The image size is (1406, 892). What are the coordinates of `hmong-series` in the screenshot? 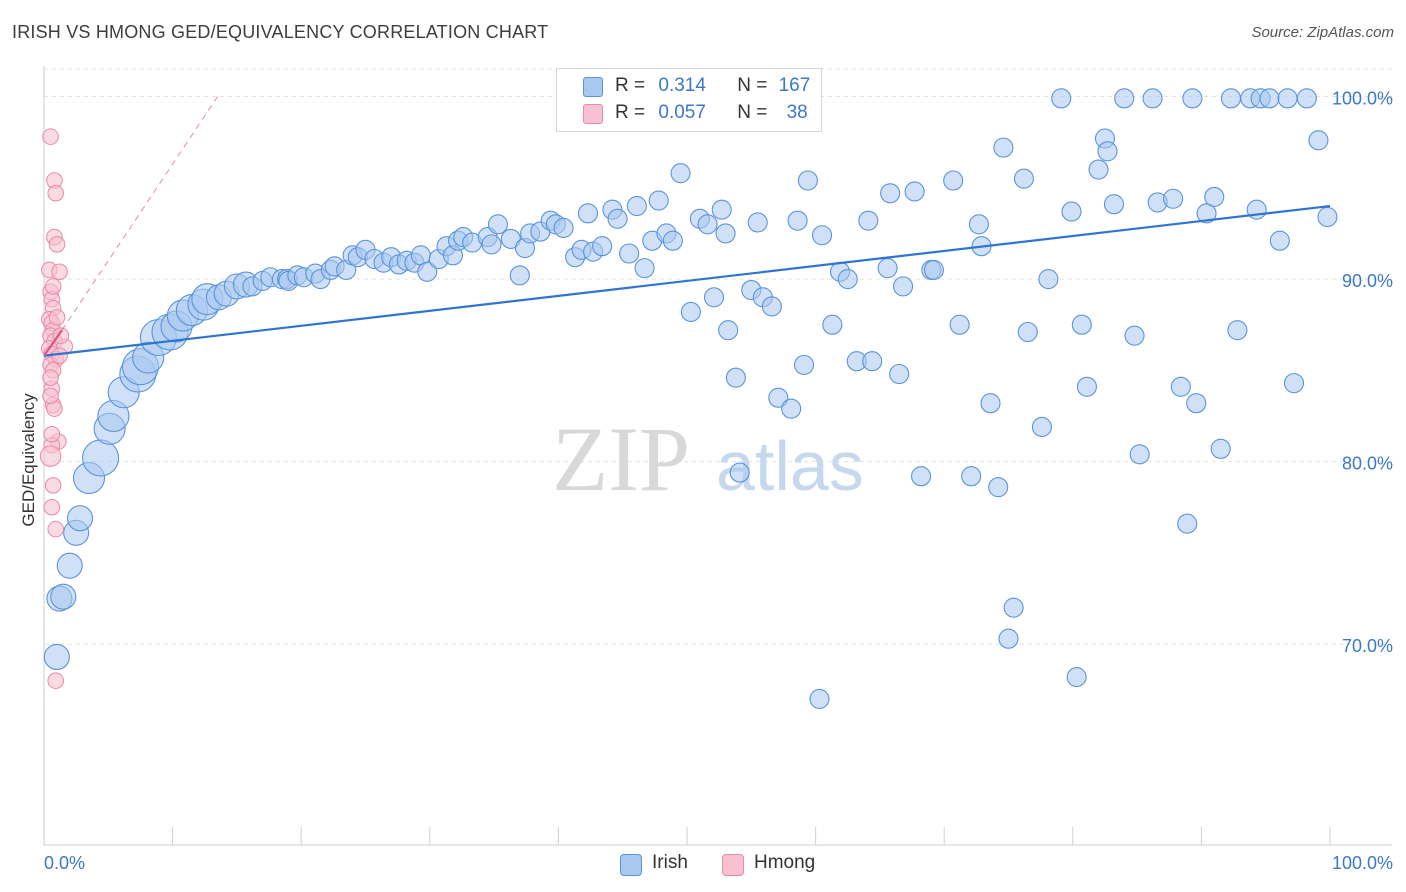 It's located at (56, 408).